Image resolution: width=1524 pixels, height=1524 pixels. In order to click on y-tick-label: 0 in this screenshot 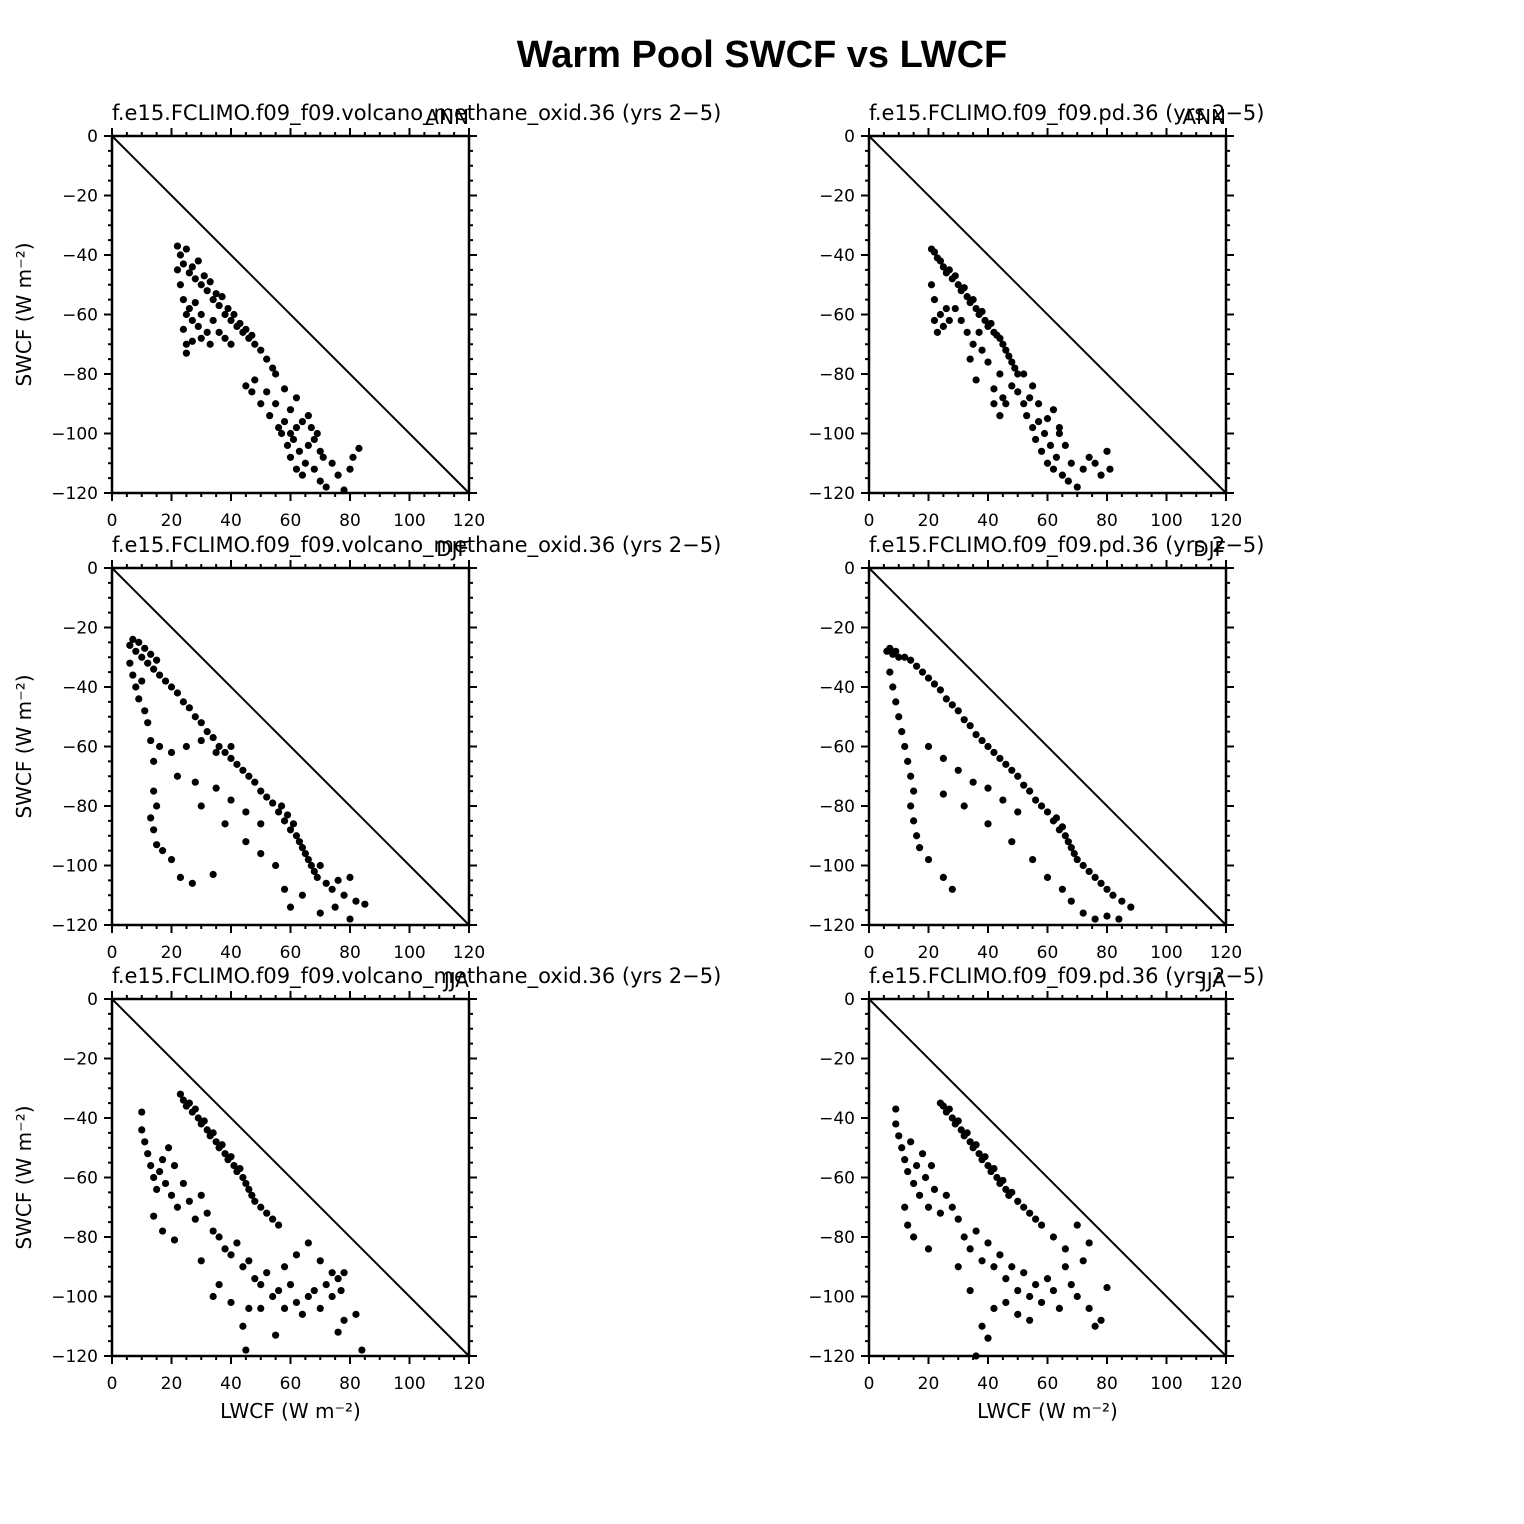, I will do `click(92, 137)`.